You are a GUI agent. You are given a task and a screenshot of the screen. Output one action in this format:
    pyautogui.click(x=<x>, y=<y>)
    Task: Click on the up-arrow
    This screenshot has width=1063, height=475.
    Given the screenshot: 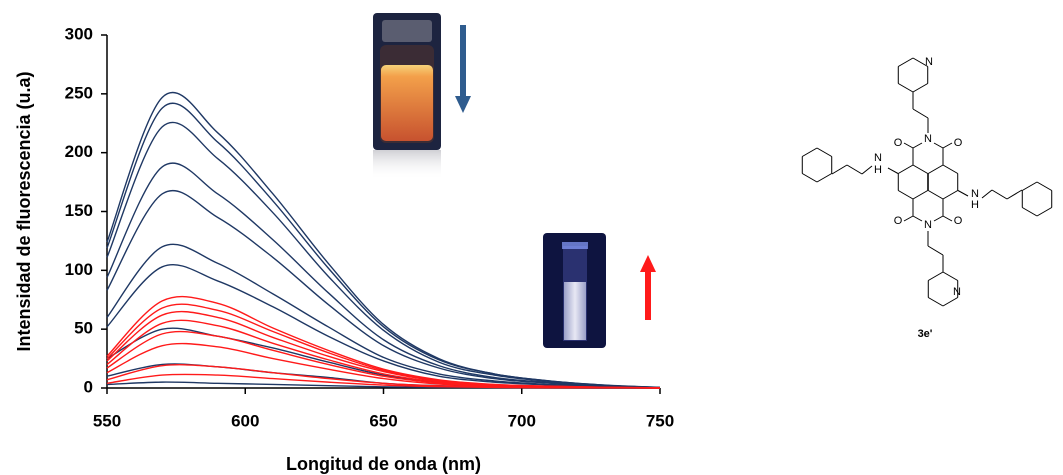 What is the action you would take?
    pyautogui.click(x=648, y=287)
    